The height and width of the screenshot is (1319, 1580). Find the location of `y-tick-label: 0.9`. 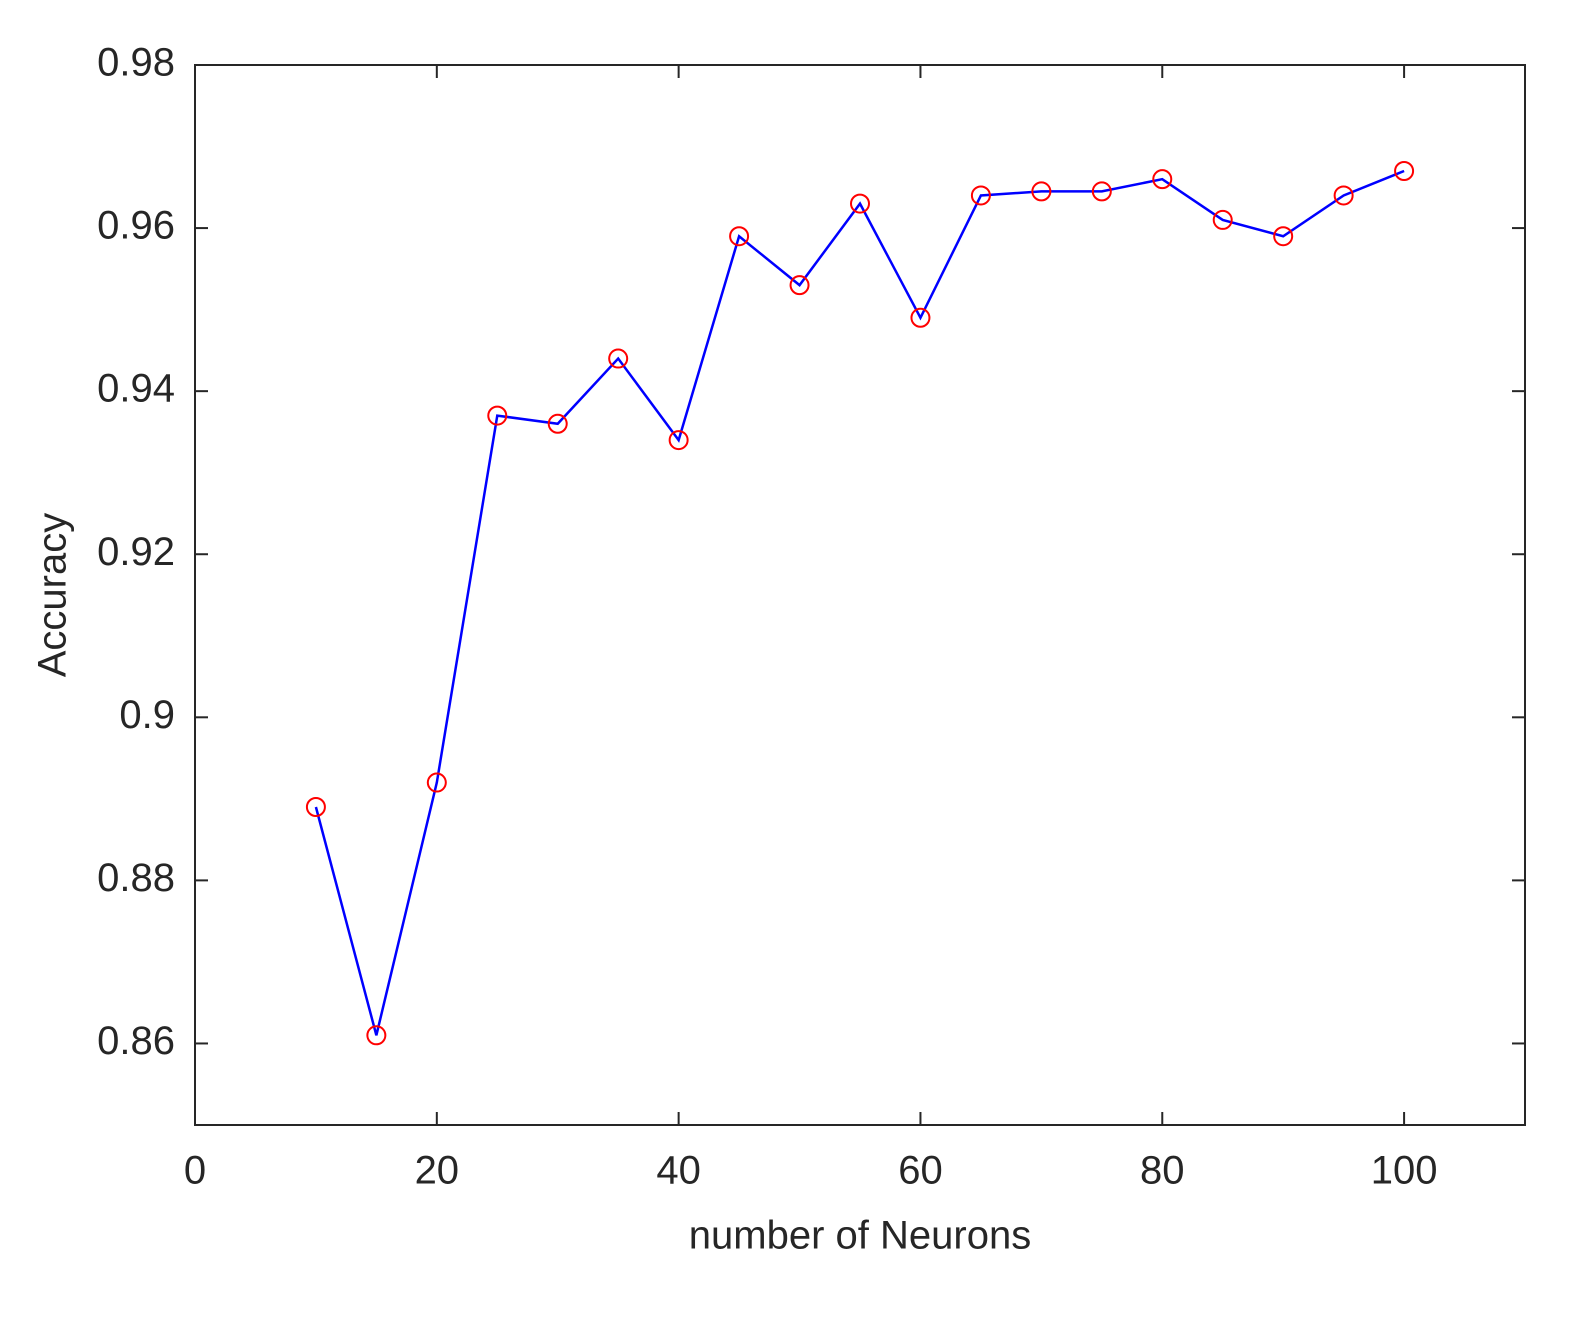

y-tick-label: 0.9 is located at coordinates (147, 715).